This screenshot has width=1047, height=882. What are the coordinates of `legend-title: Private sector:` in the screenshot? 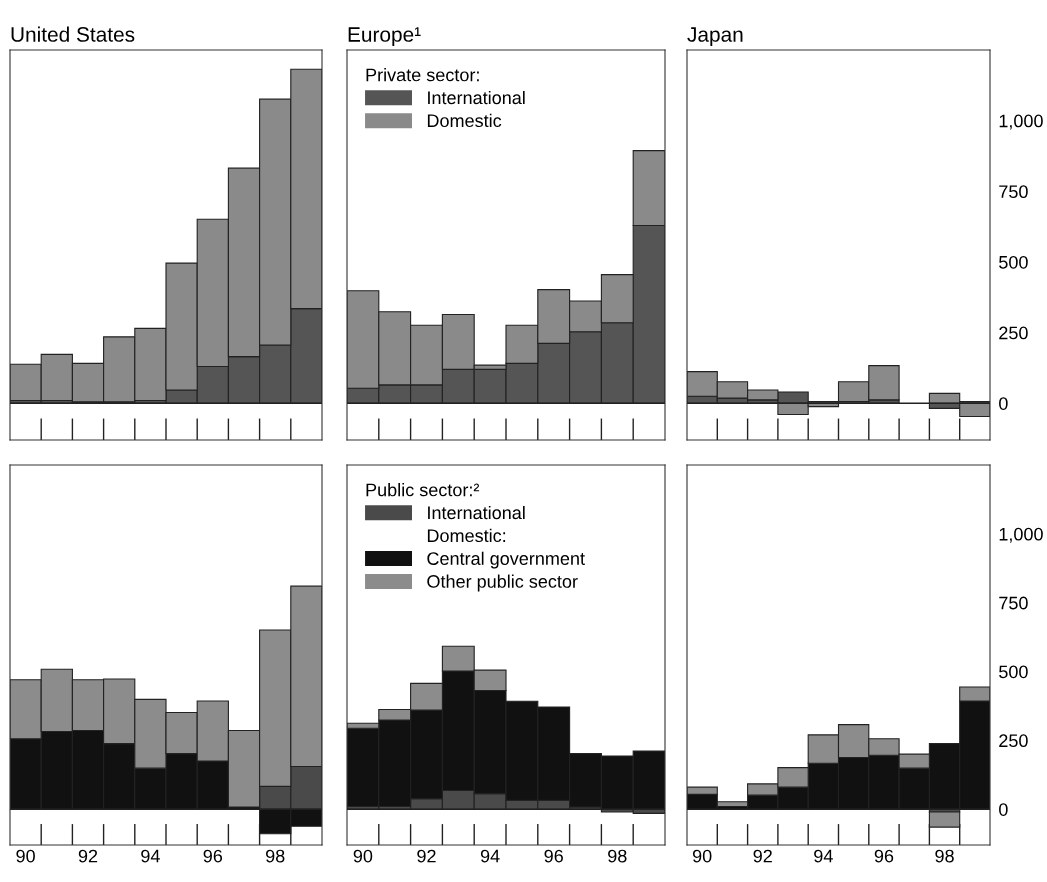 It's located at (422, 75).